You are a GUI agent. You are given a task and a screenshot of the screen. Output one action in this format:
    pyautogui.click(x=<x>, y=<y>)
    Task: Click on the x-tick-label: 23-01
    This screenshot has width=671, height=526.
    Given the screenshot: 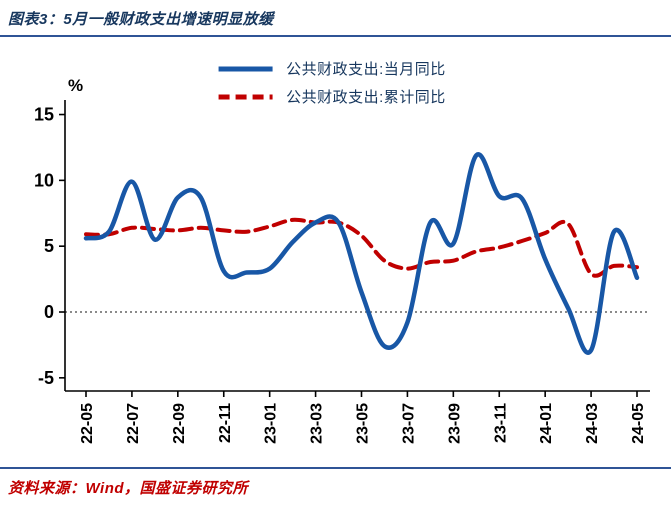 What is the action you would take?
    pyautogui.click(x=271, y=423)
    